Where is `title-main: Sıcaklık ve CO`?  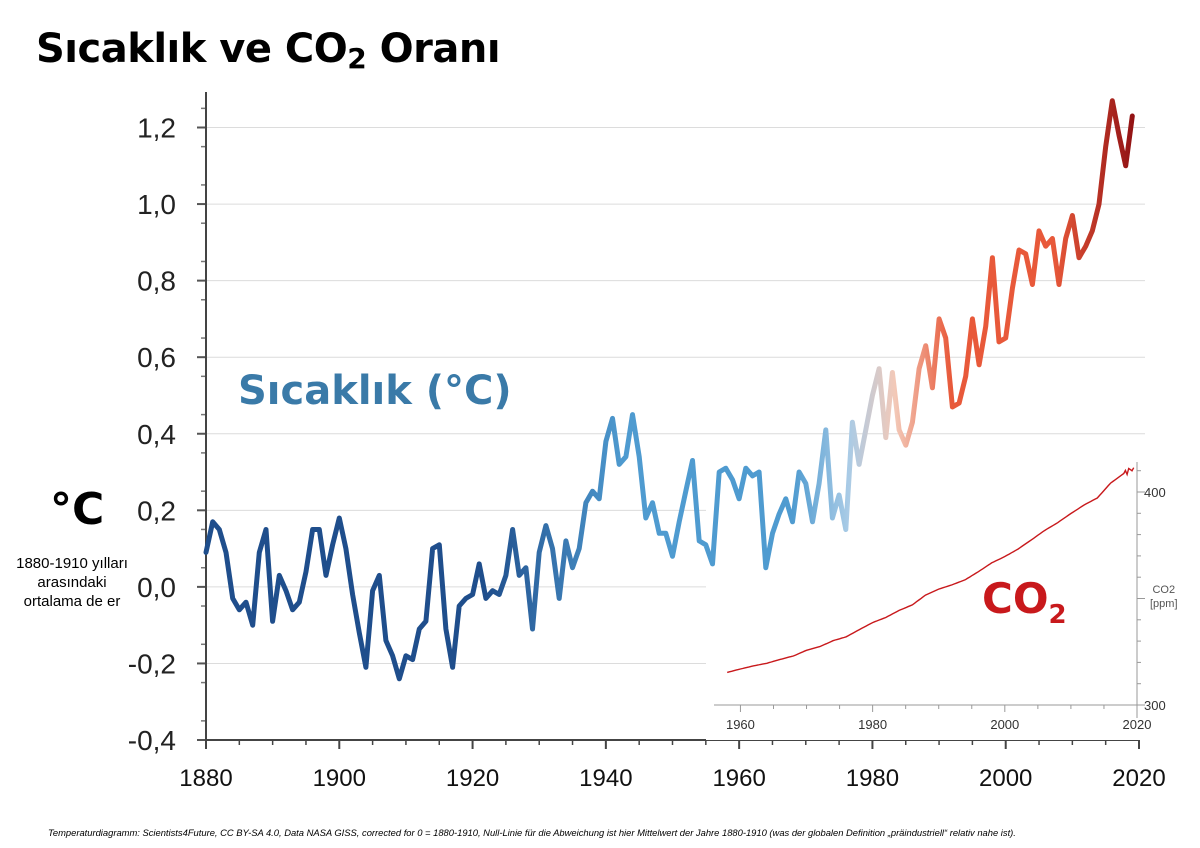 title-main: Sıcaklık ve CO is located at coordinates (192, 49).